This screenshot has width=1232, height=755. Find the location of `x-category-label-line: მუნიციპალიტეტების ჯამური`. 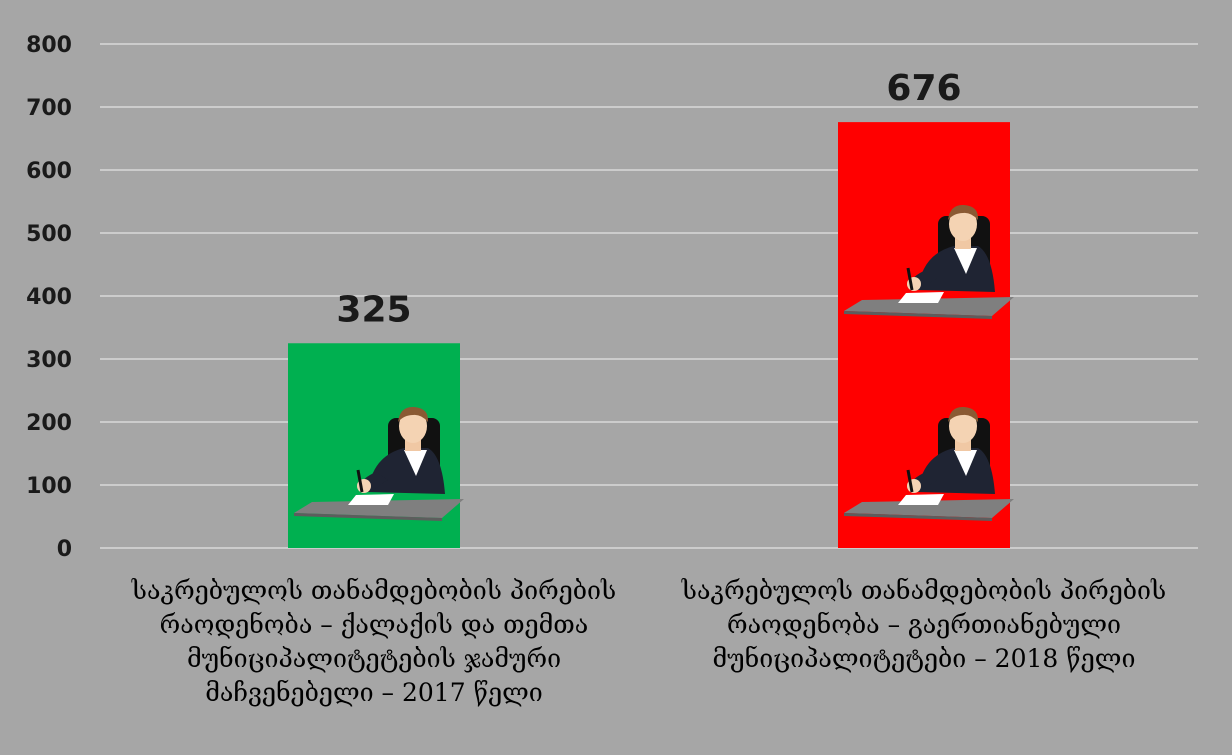

x-category-label-line: მუნიციპალიტეტების ჯამური is located at coordinates (374, 658).